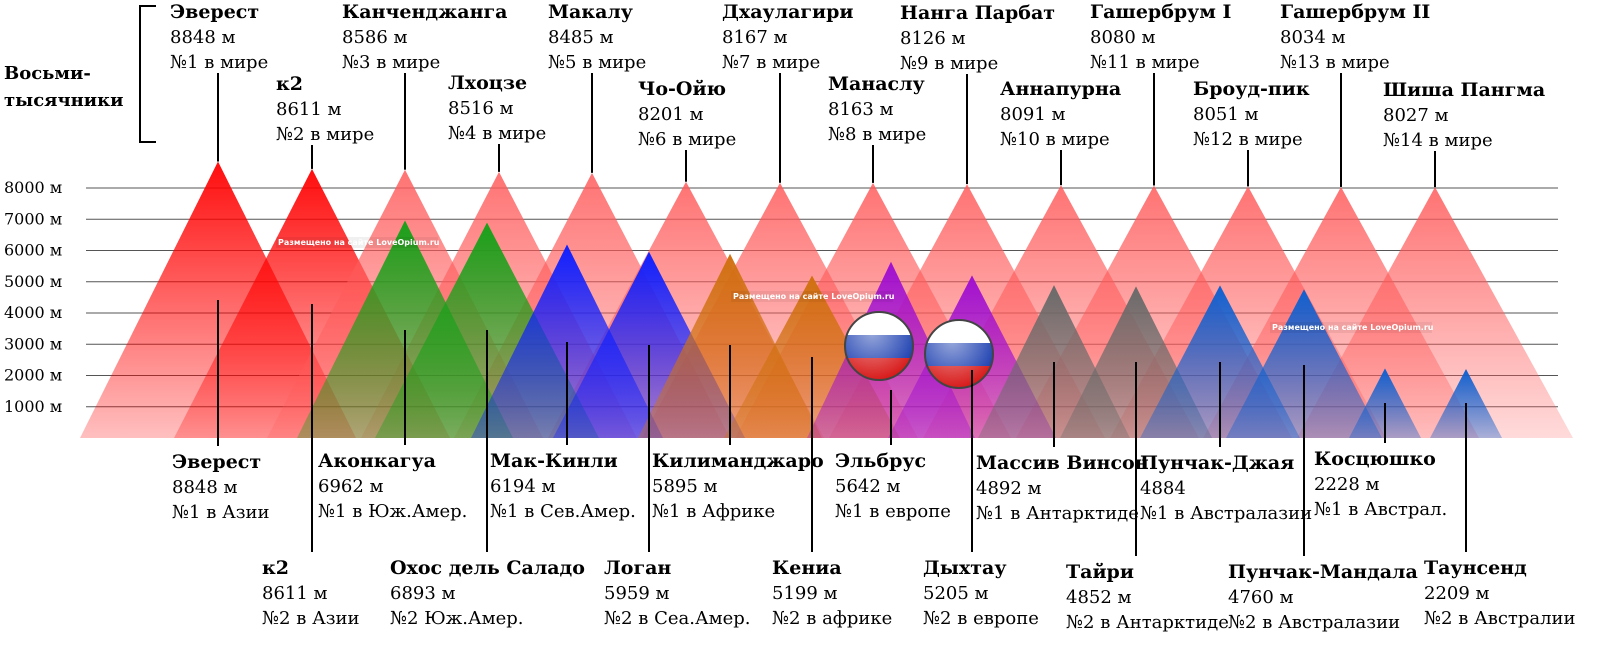 The width and height of the screenshot is (1600, 645). I want to click on eight-thousander-label: Броуд-пик 8051 м №12 в мире, so click(1251, 114).